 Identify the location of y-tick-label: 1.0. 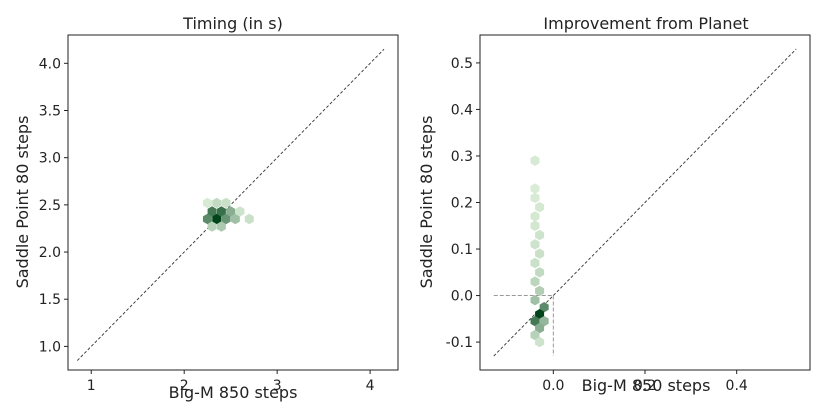
(50, 347).